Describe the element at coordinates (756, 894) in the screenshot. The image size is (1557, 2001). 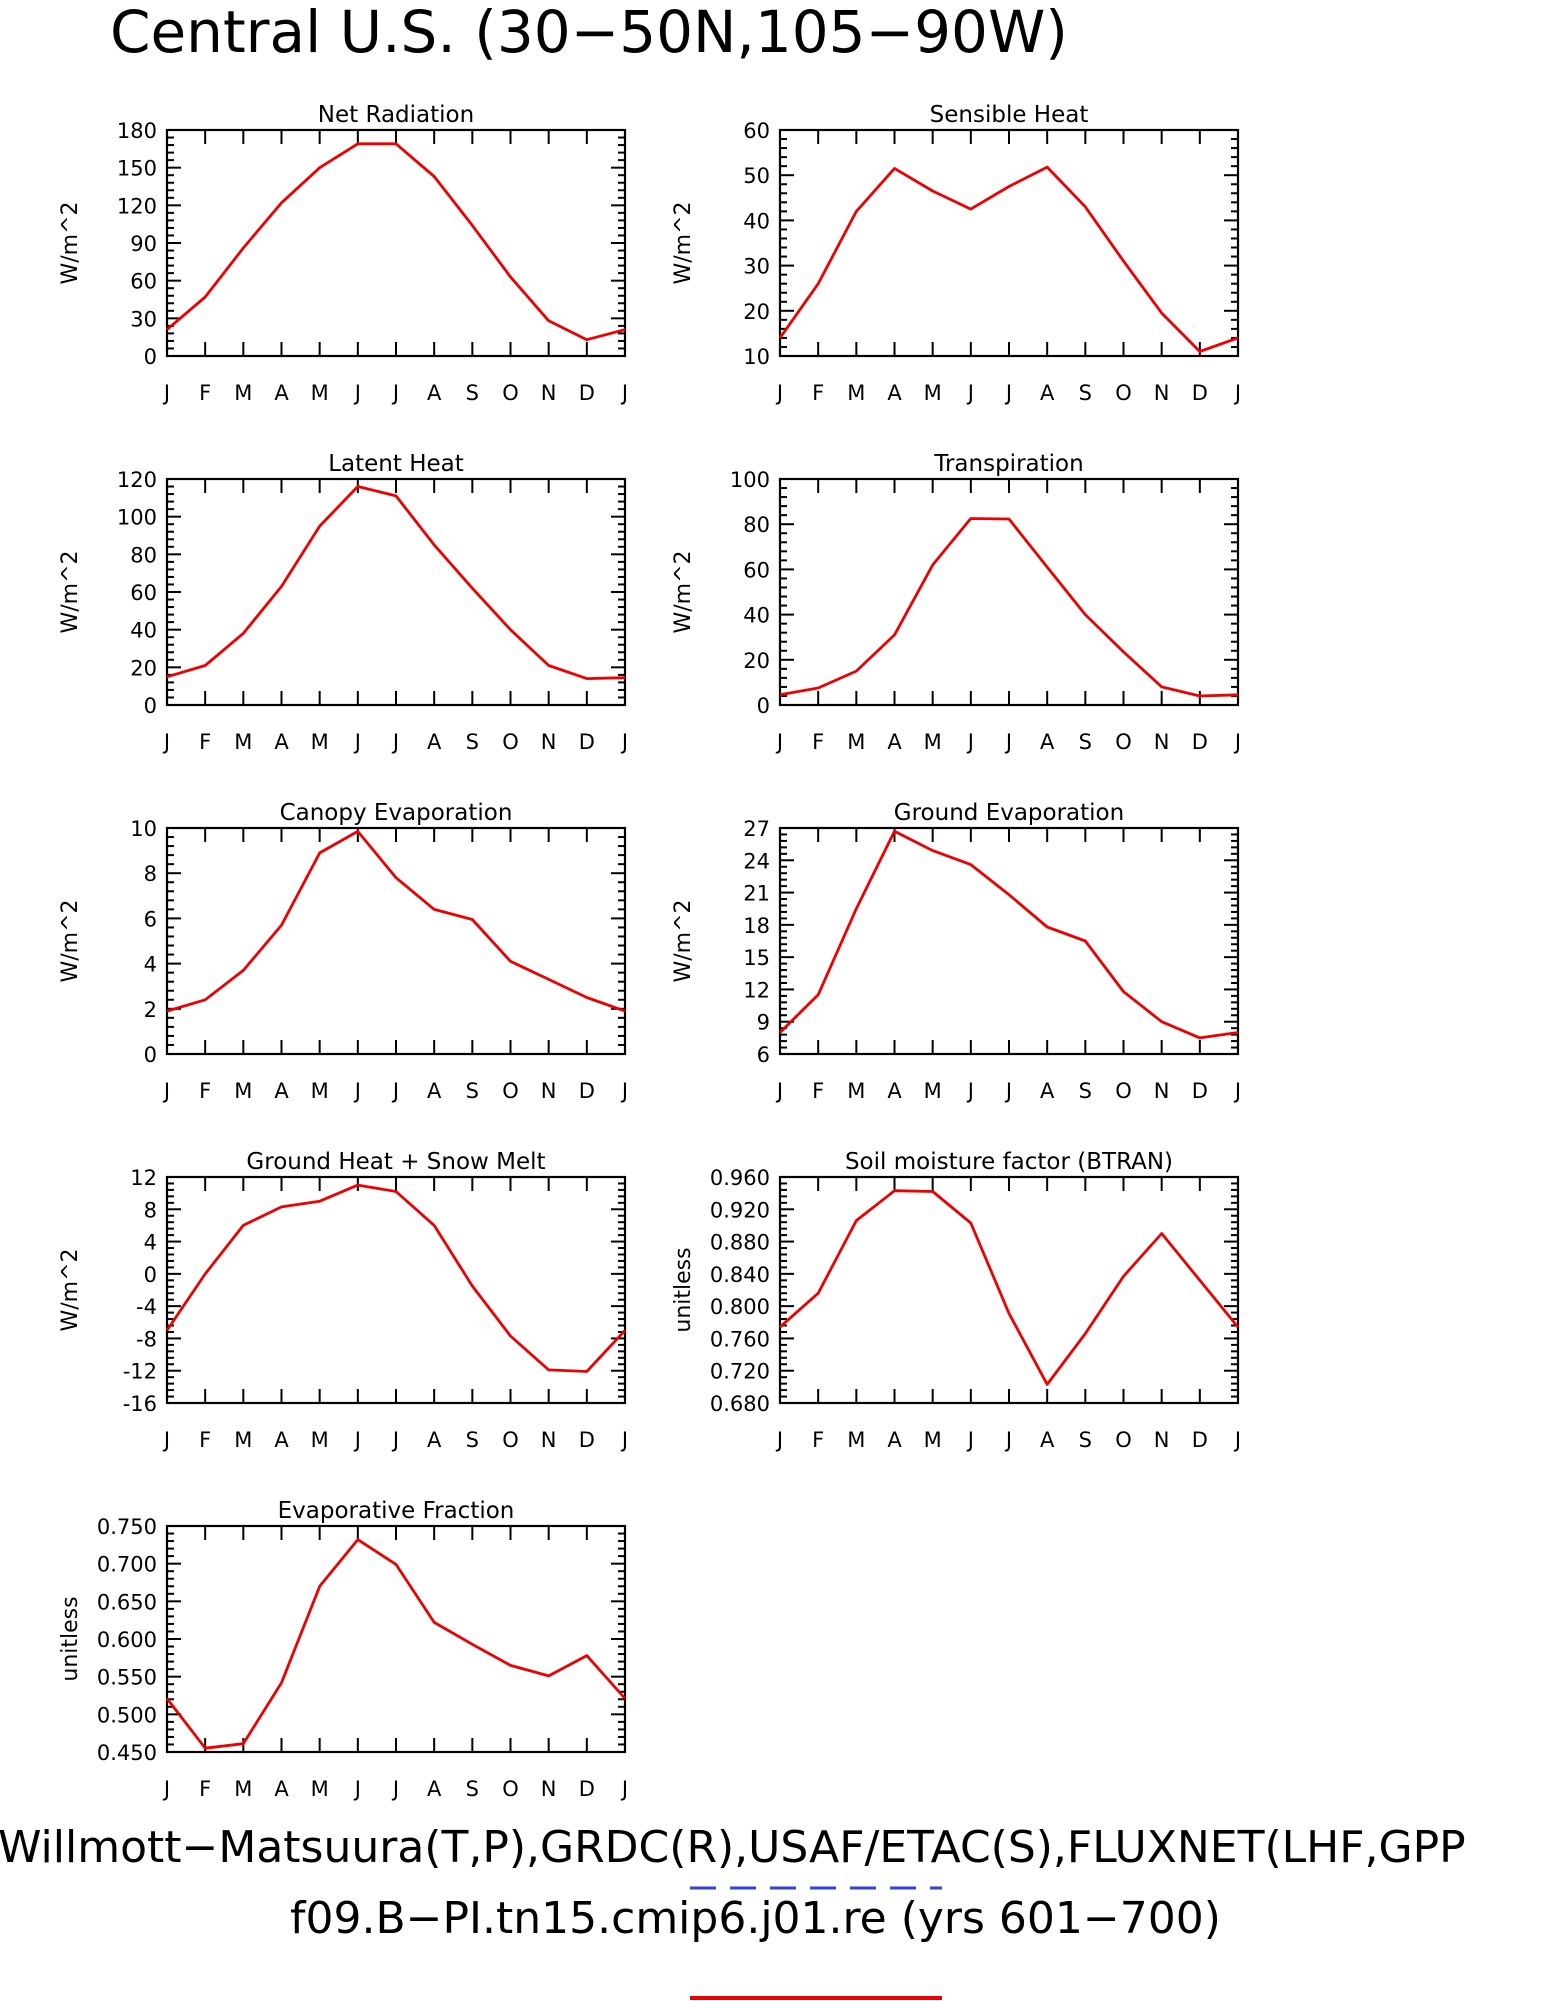
I see `y-tick-label: 21` at that location.